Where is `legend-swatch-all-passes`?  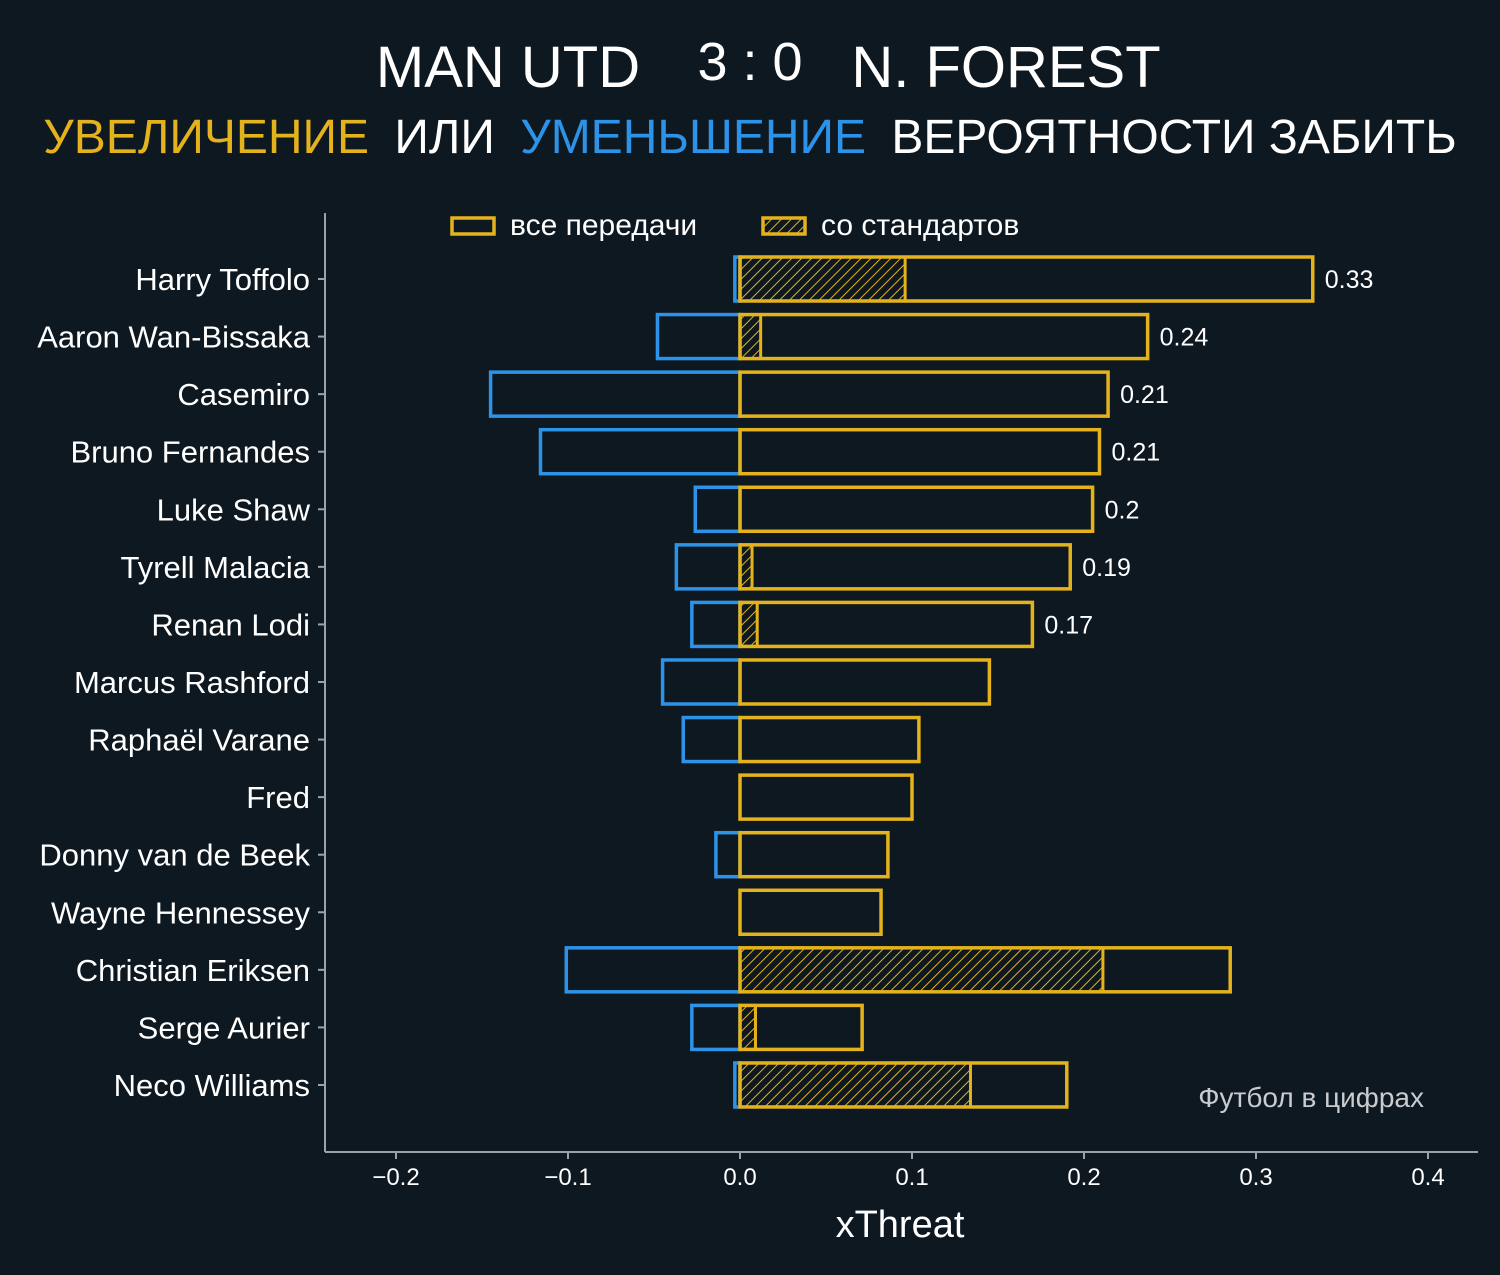 legend-swatch-all-passes is located at coordinates (473, 226).